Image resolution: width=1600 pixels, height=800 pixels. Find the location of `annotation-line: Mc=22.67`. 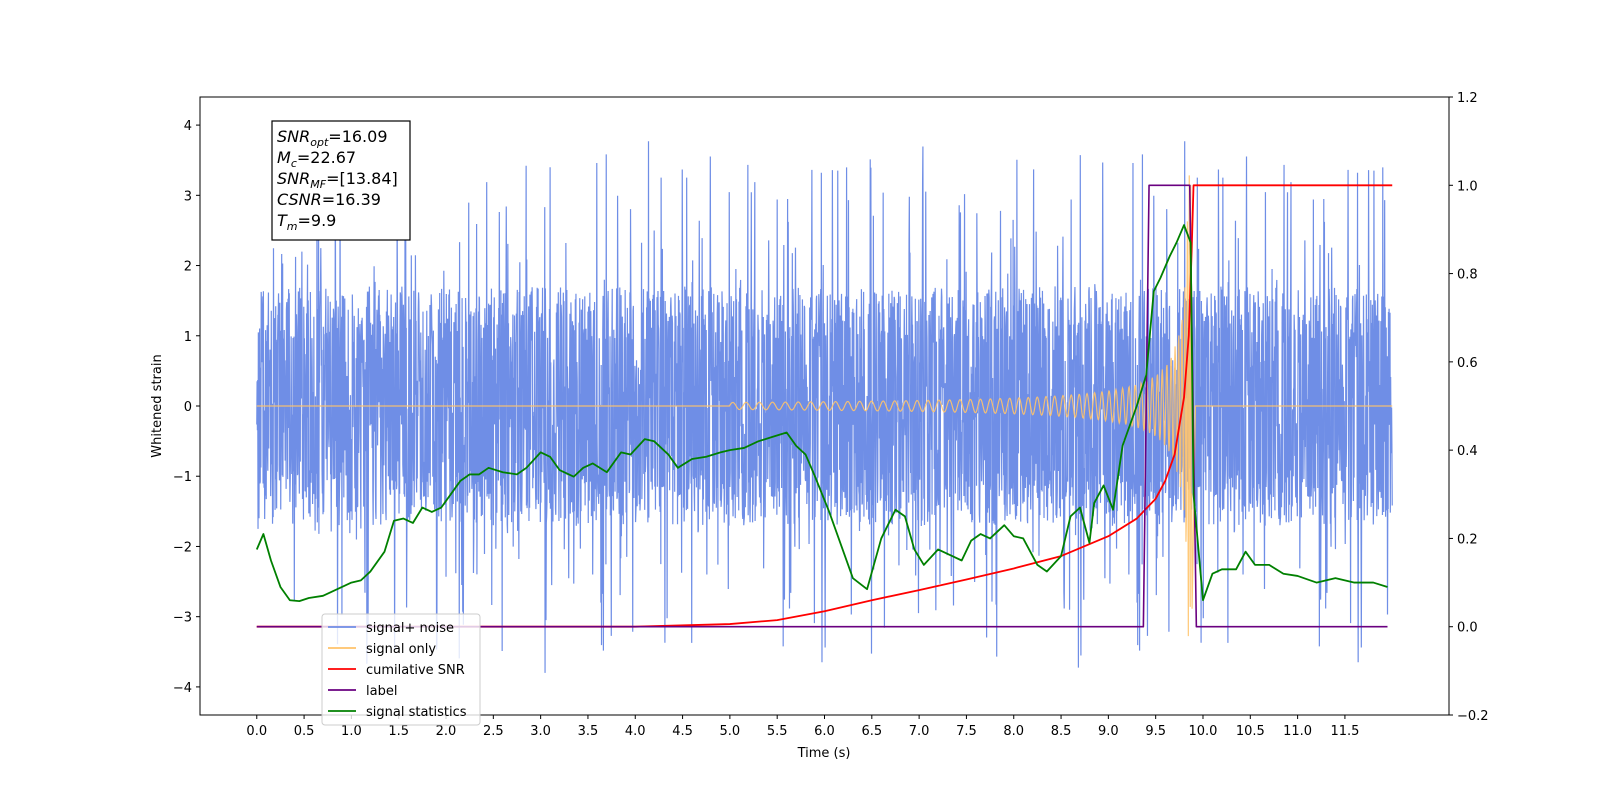

annotation-line: Mc=22.67 is located at coordinates (316, 159).